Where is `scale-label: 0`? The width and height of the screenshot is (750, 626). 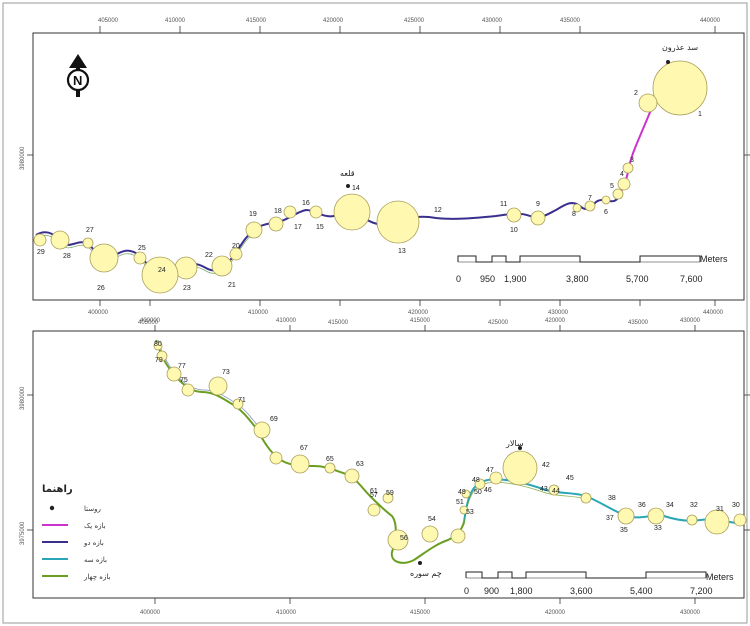 scale-label: 0 is located at coordinates (458, 279).